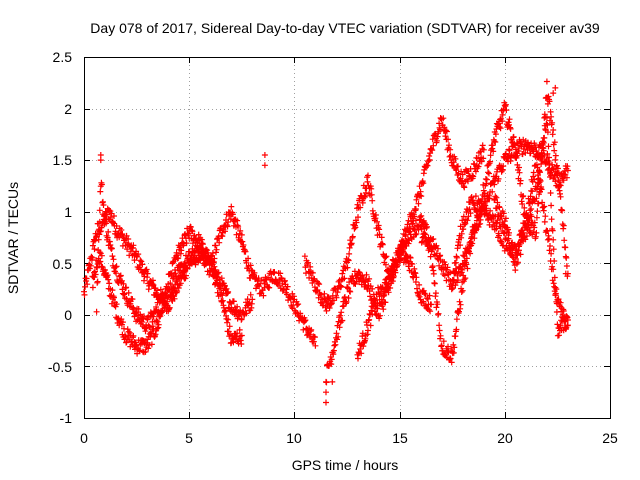 Image resolution: width=640 pixels, height=480 pixels. I want to click on y-tick-label: -1, so click(66, 418).